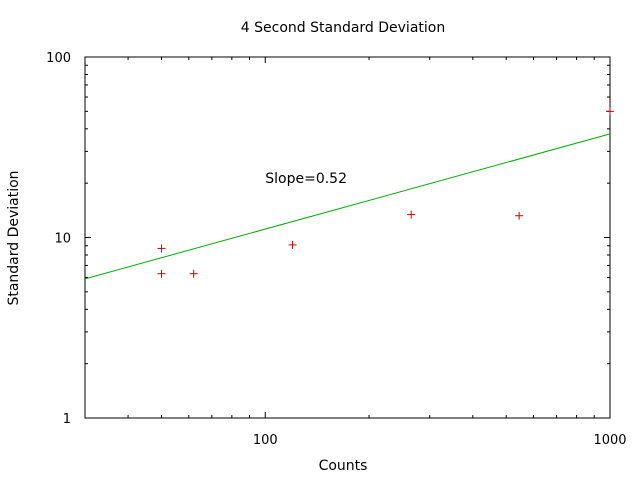  Describe the element at coordinates (14, 237) in the screenshot. I see `y-axis-label: Standard Deviation` at that location.